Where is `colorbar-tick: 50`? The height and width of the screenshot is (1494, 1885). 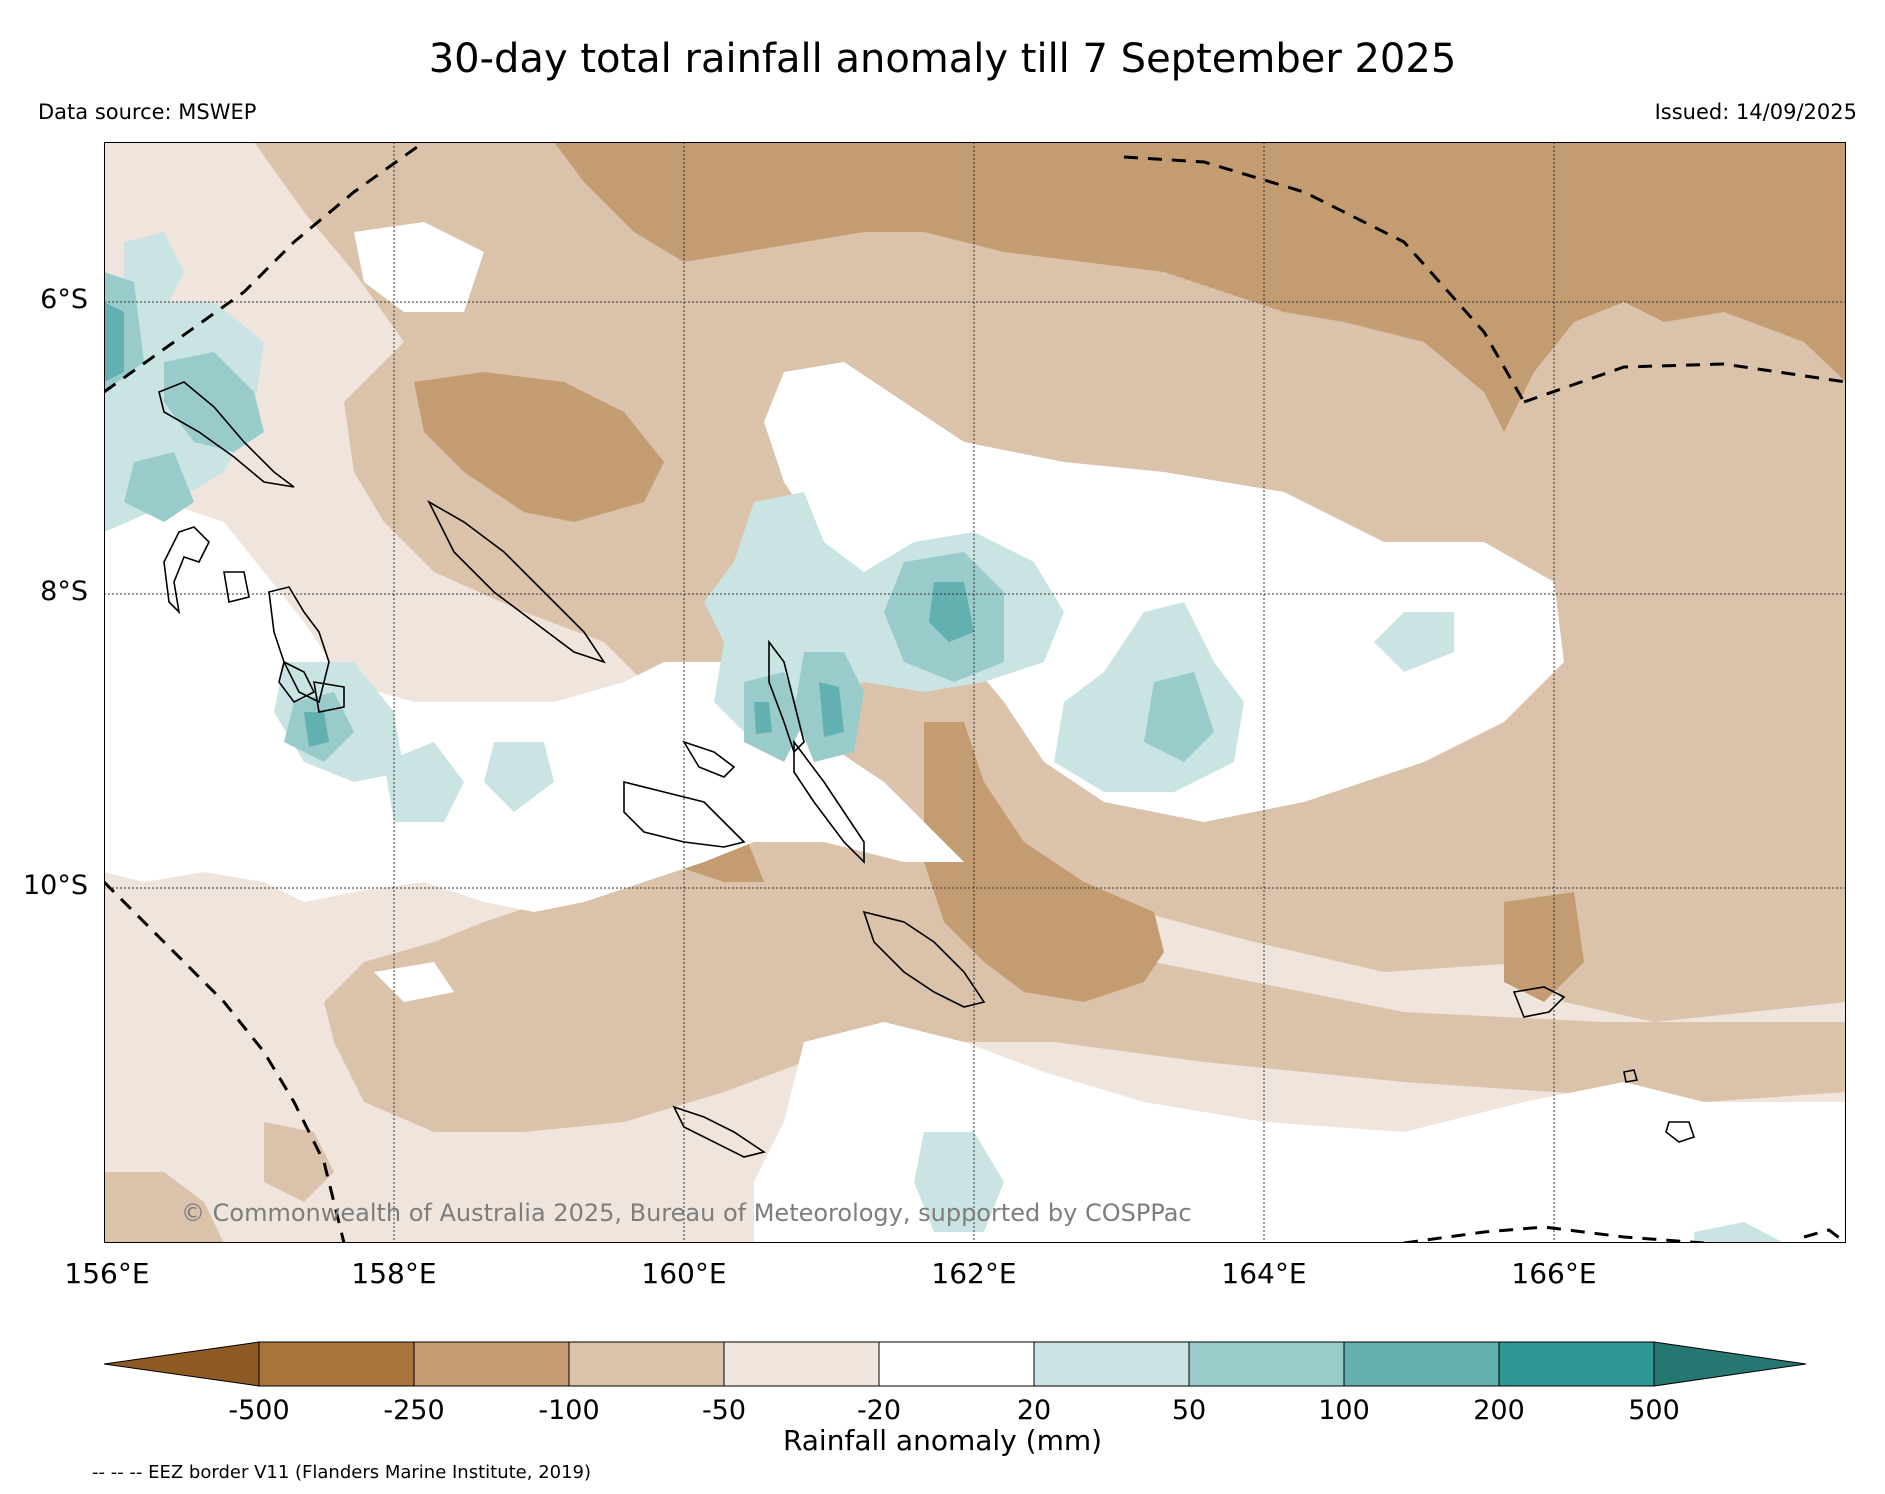
colorbar-tick: 50 is located at coordinates (1189, 1410).